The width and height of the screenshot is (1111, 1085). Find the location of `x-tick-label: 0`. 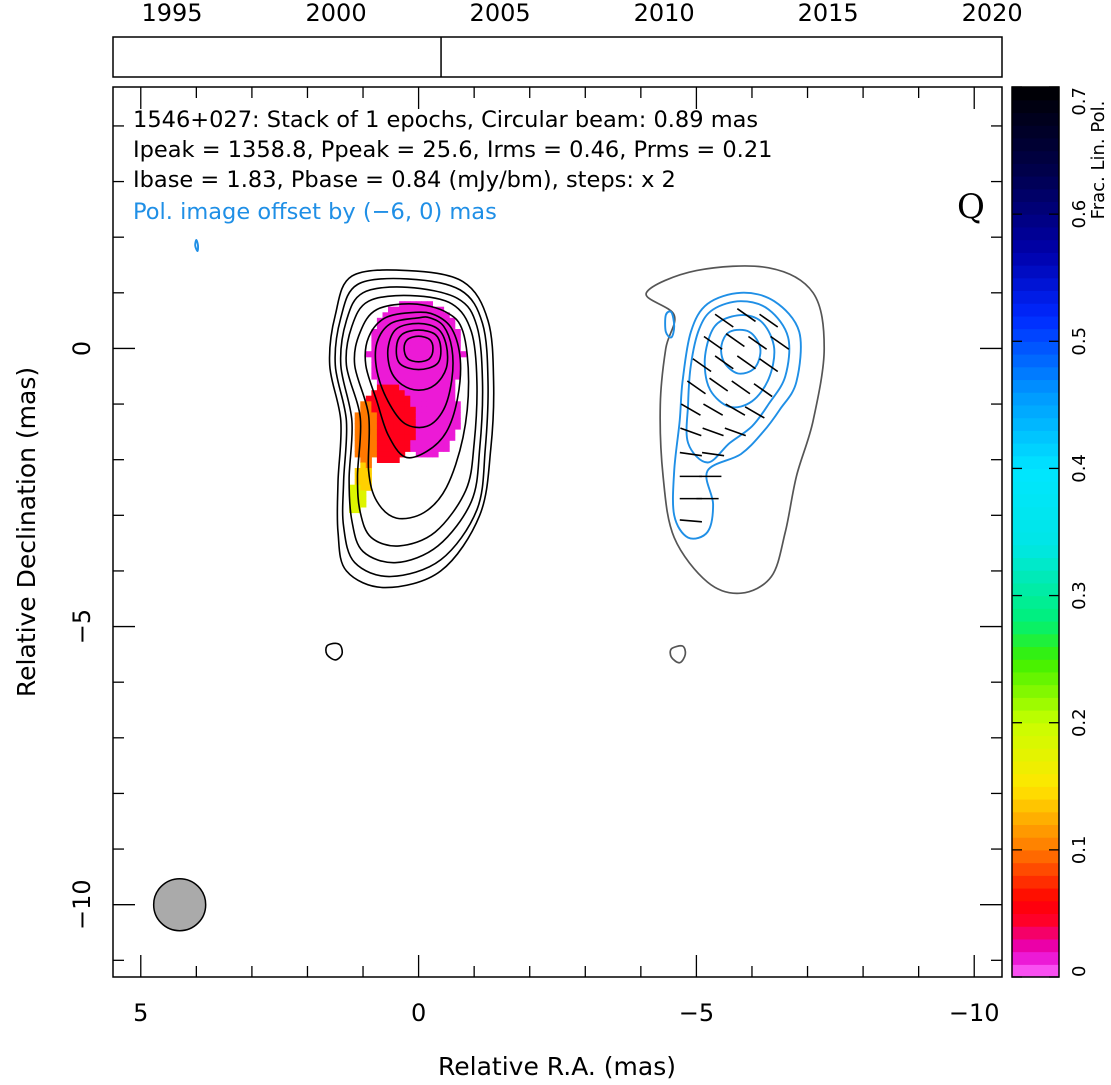

x-tick-label: 0 is located at coordinates (418, 1013).